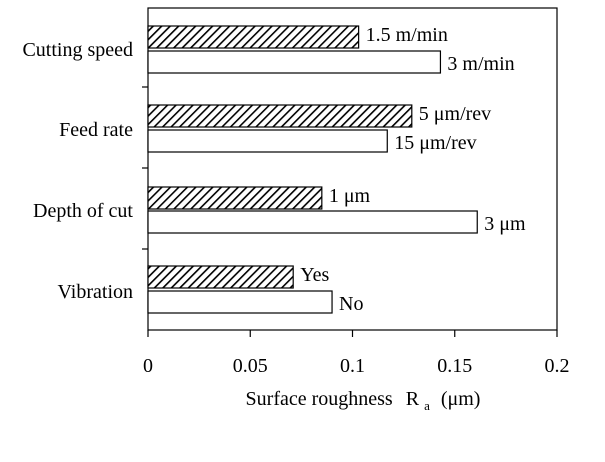 The height and width of the screenshot is (462, 605). Describe the element at coordinates (148, 366) in the screenshot. I see `x-tick-label: 0` at that location.